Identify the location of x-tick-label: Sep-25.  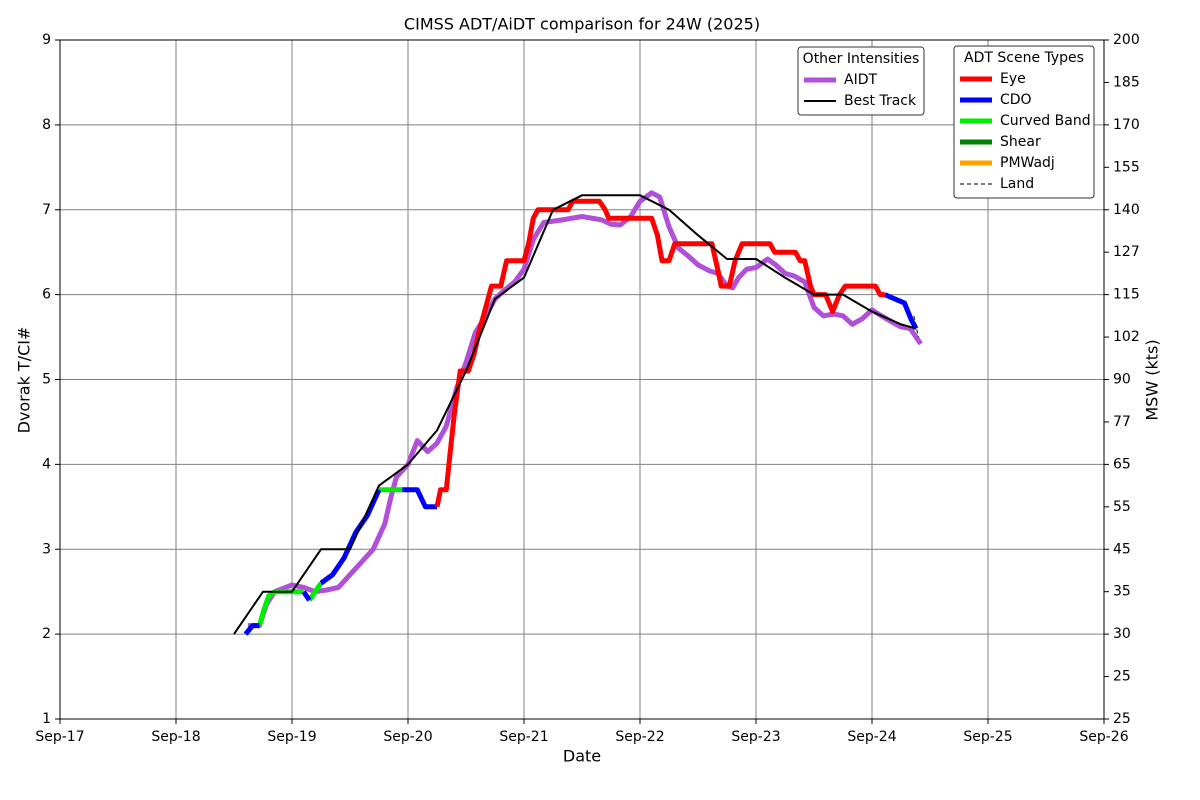
(987, 737).